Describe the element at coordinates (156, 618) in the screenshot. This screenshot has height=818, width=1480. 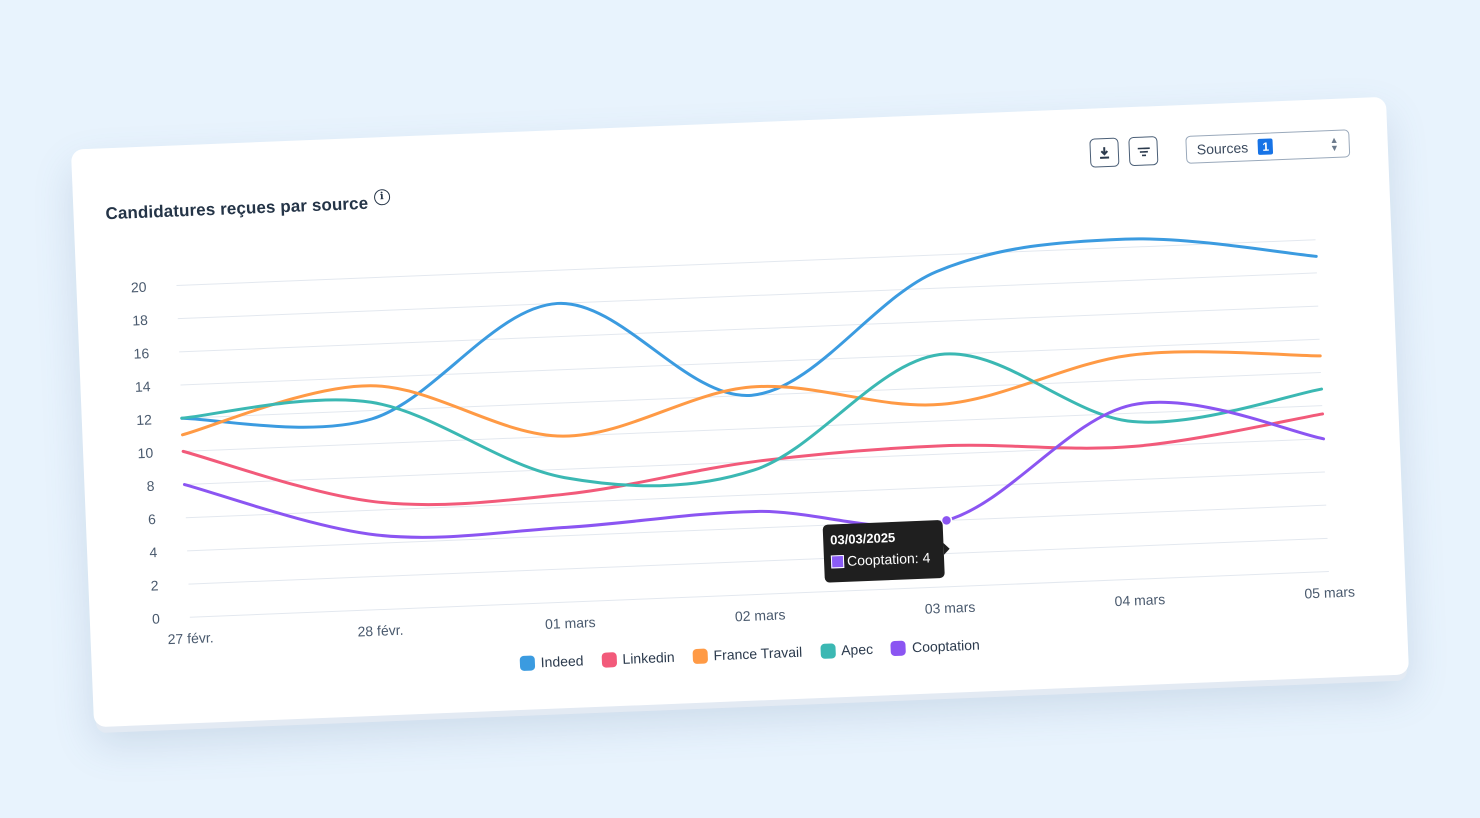
I see `y-tick-label: 0` at that location.